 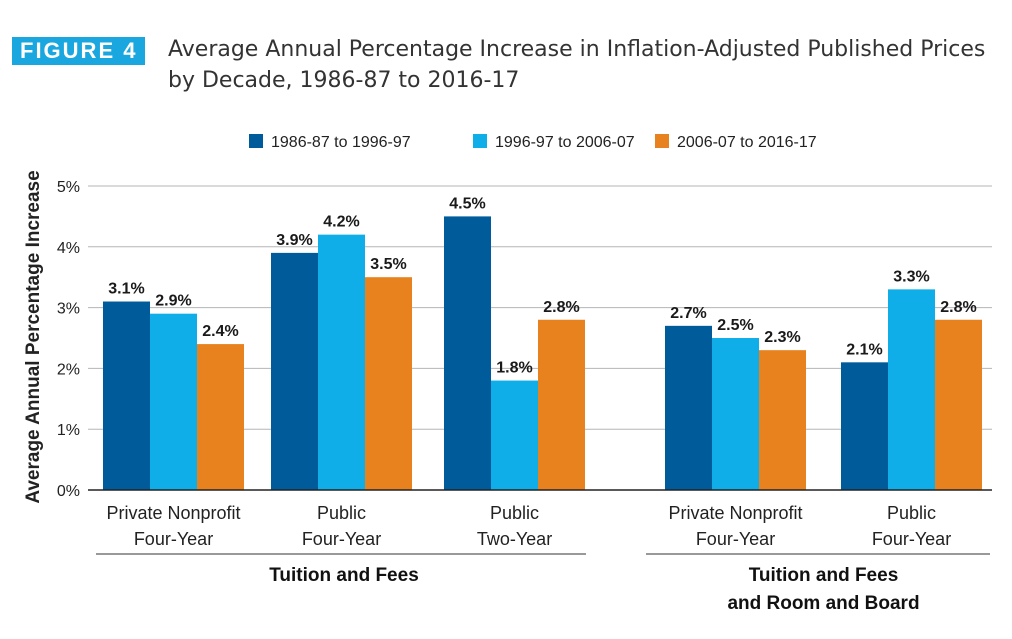 I want to click on y-tick-label: 0%, so click(x=68, y=491).